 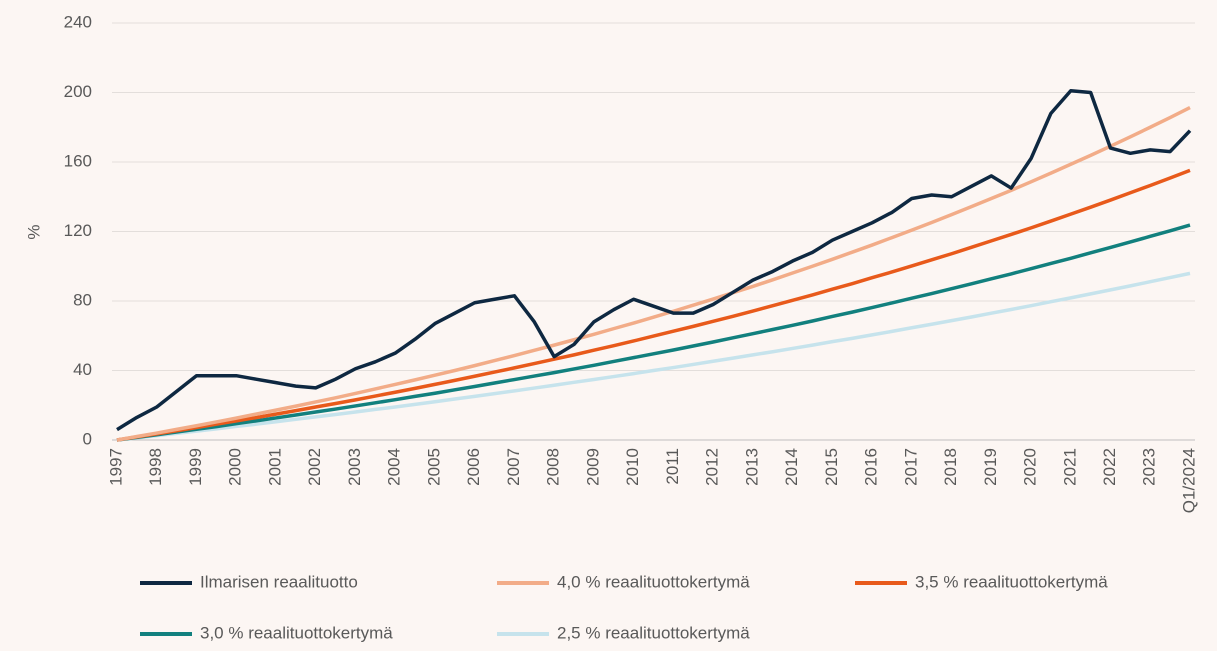 What do you see at coordinates (712, 467) in the screenshot?
I see `x-tick-label: 2012` at bounding box center [712, 467].